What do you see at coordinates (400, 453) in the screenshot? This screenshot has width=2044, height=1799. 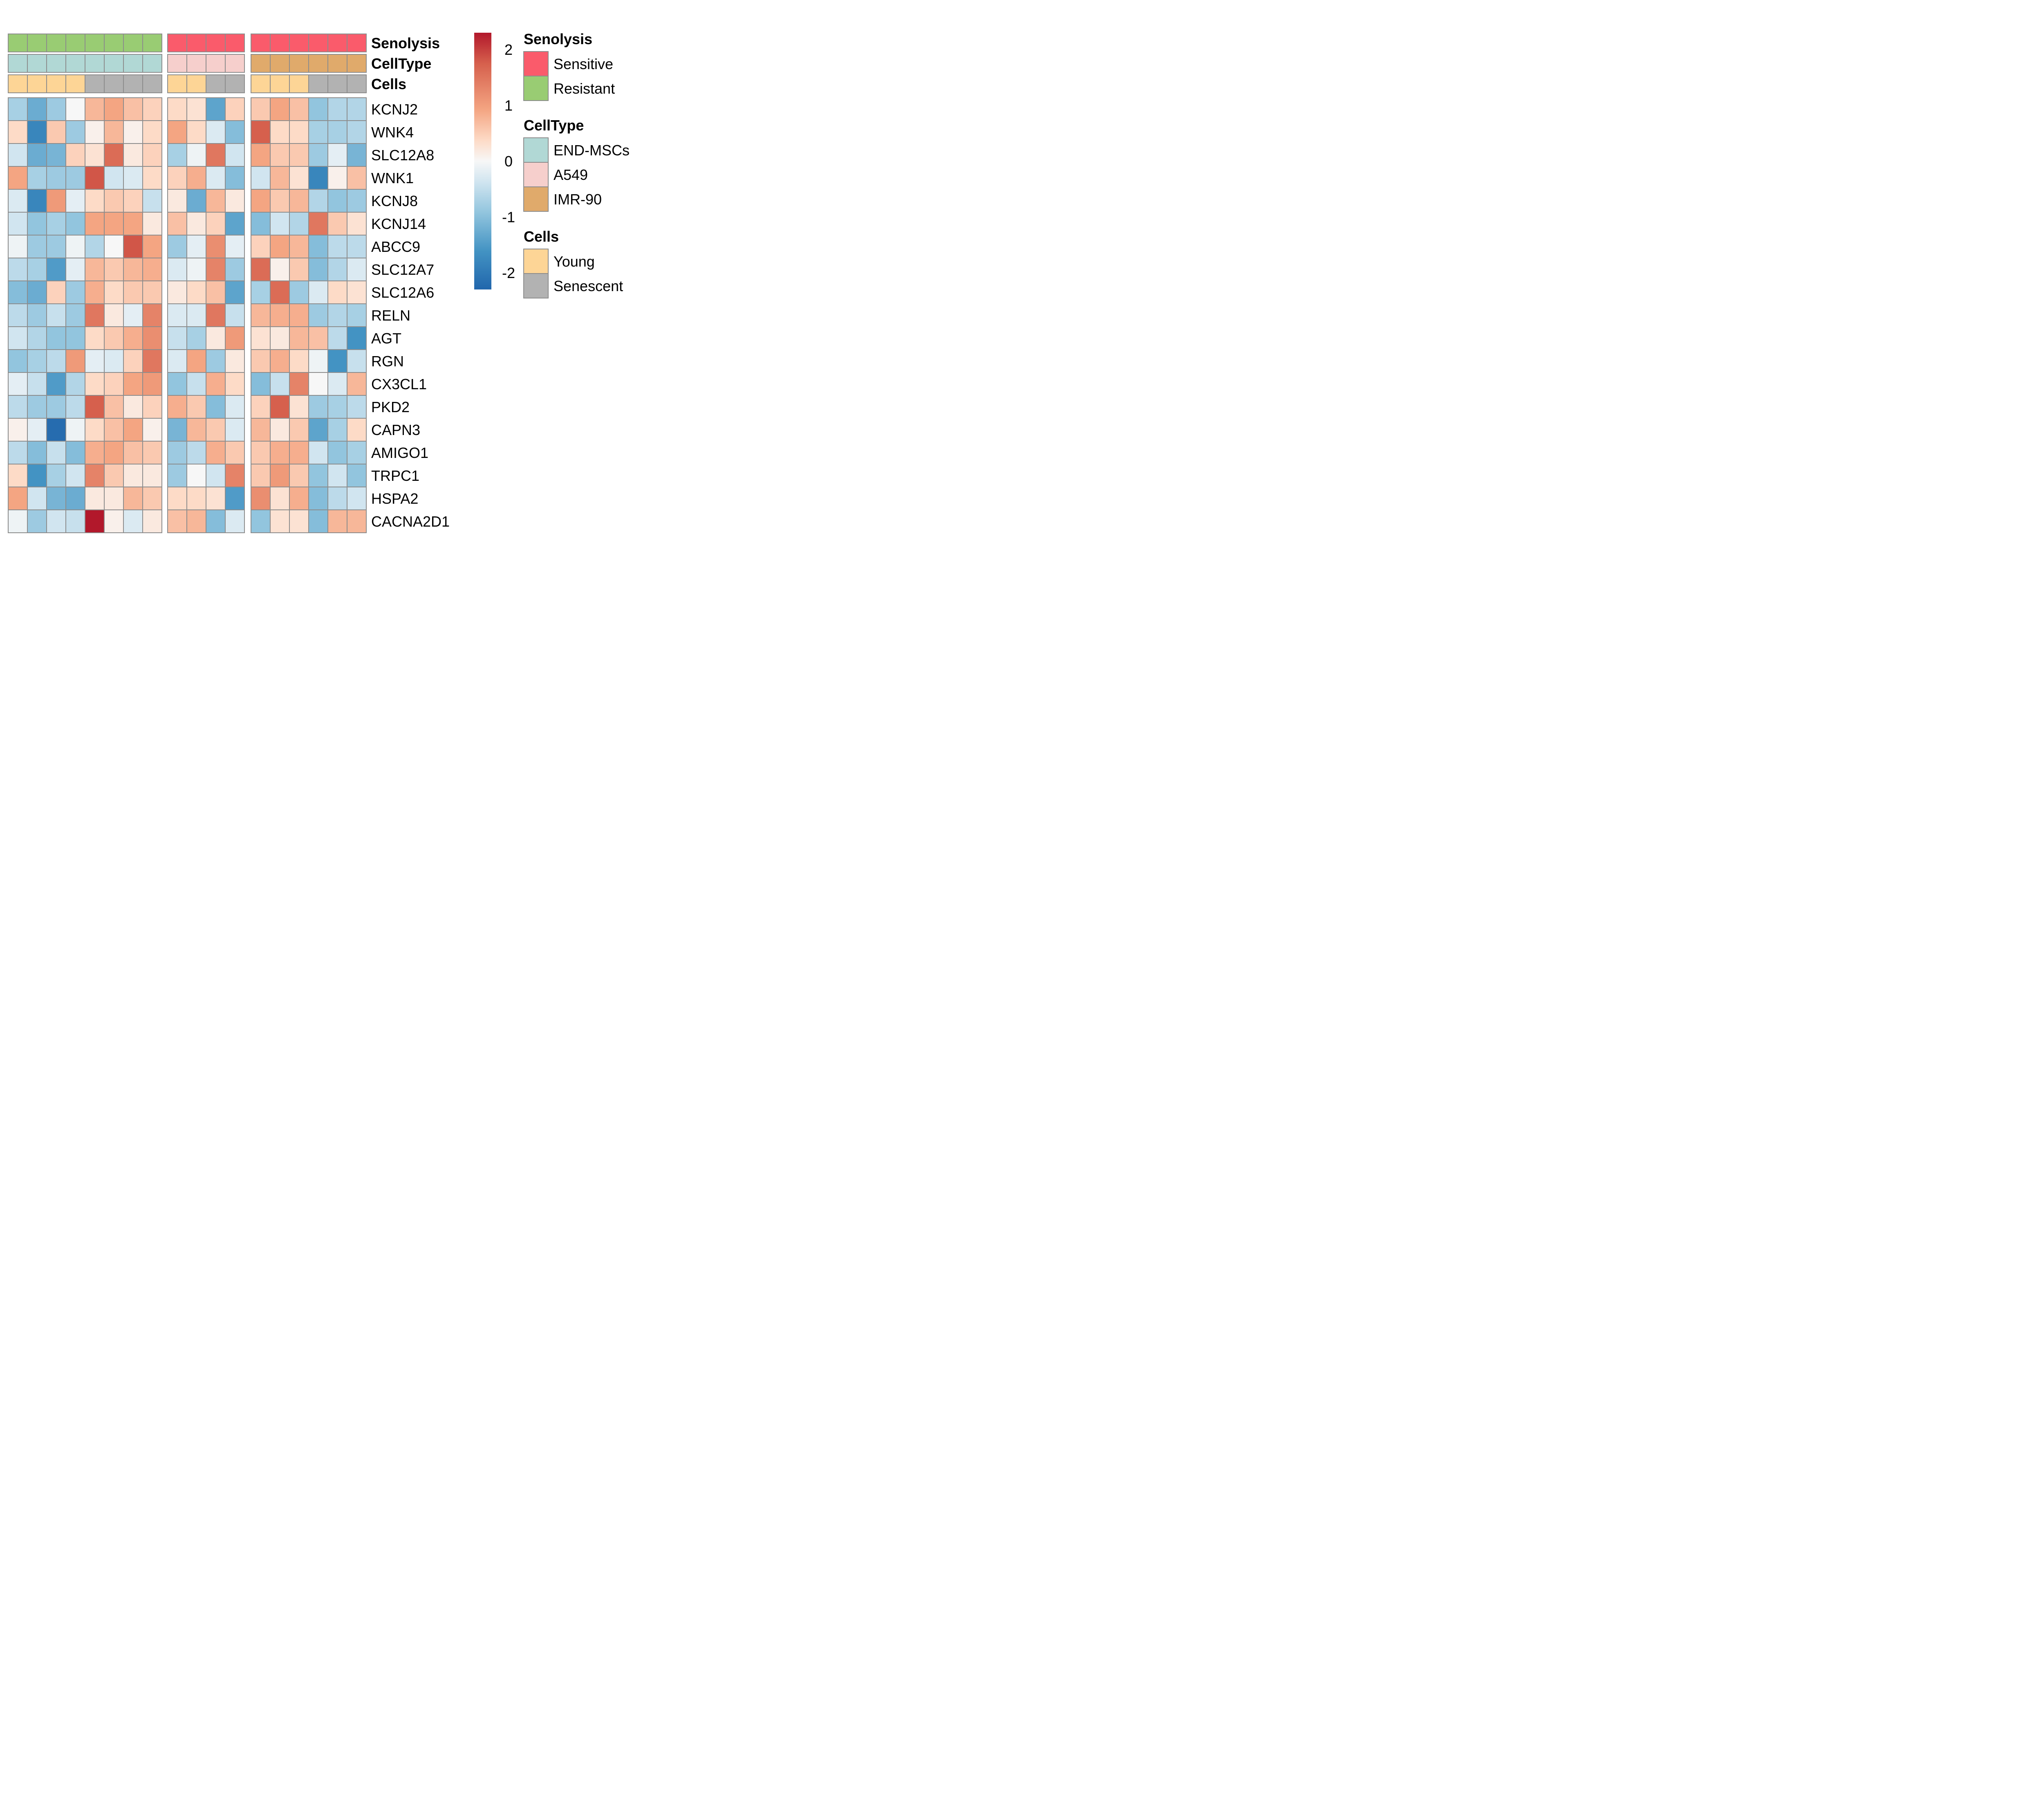 I see `gene-label: AMIGO1` at bounding box center [400, 453].